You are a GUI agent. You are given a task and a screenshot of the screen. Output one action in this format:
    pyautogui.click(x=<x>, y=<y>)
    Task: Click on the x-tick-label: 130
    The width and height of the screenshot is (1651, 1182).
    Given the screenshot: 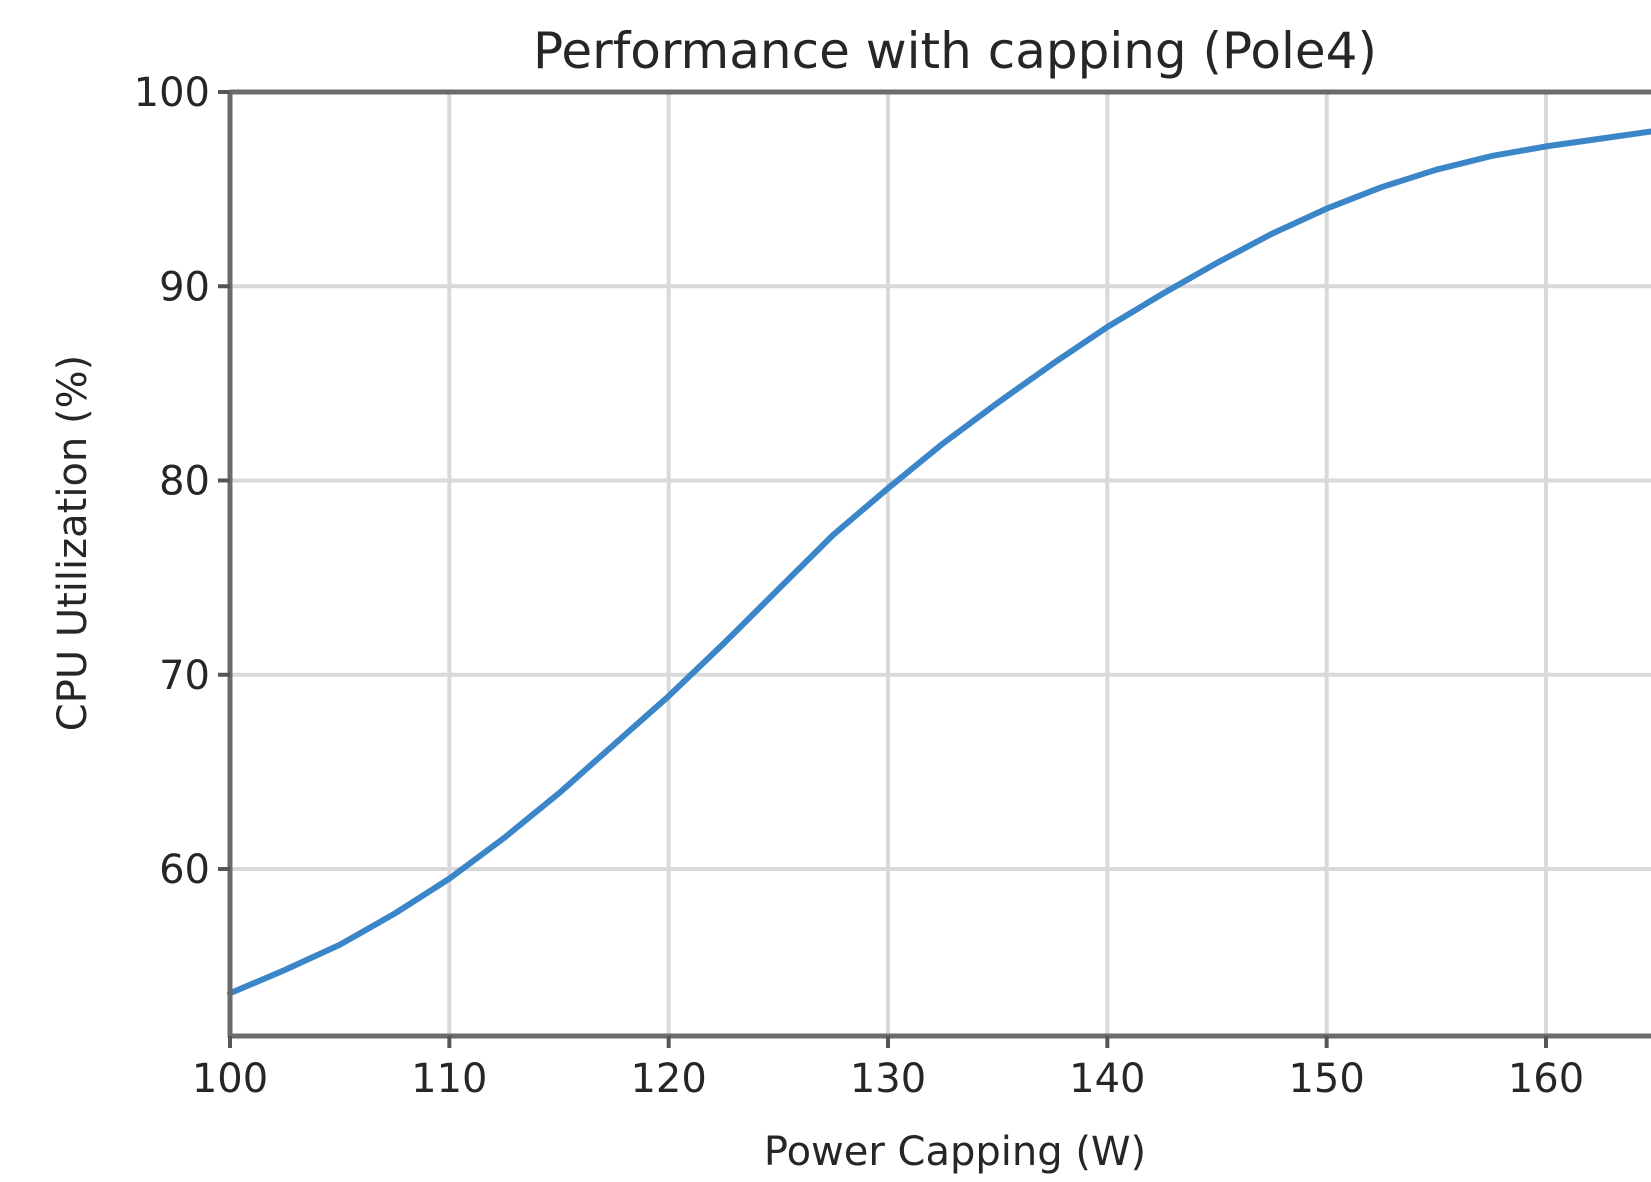 What is the action you would take?
    pyautogui.click(x=888, y=1079)
    